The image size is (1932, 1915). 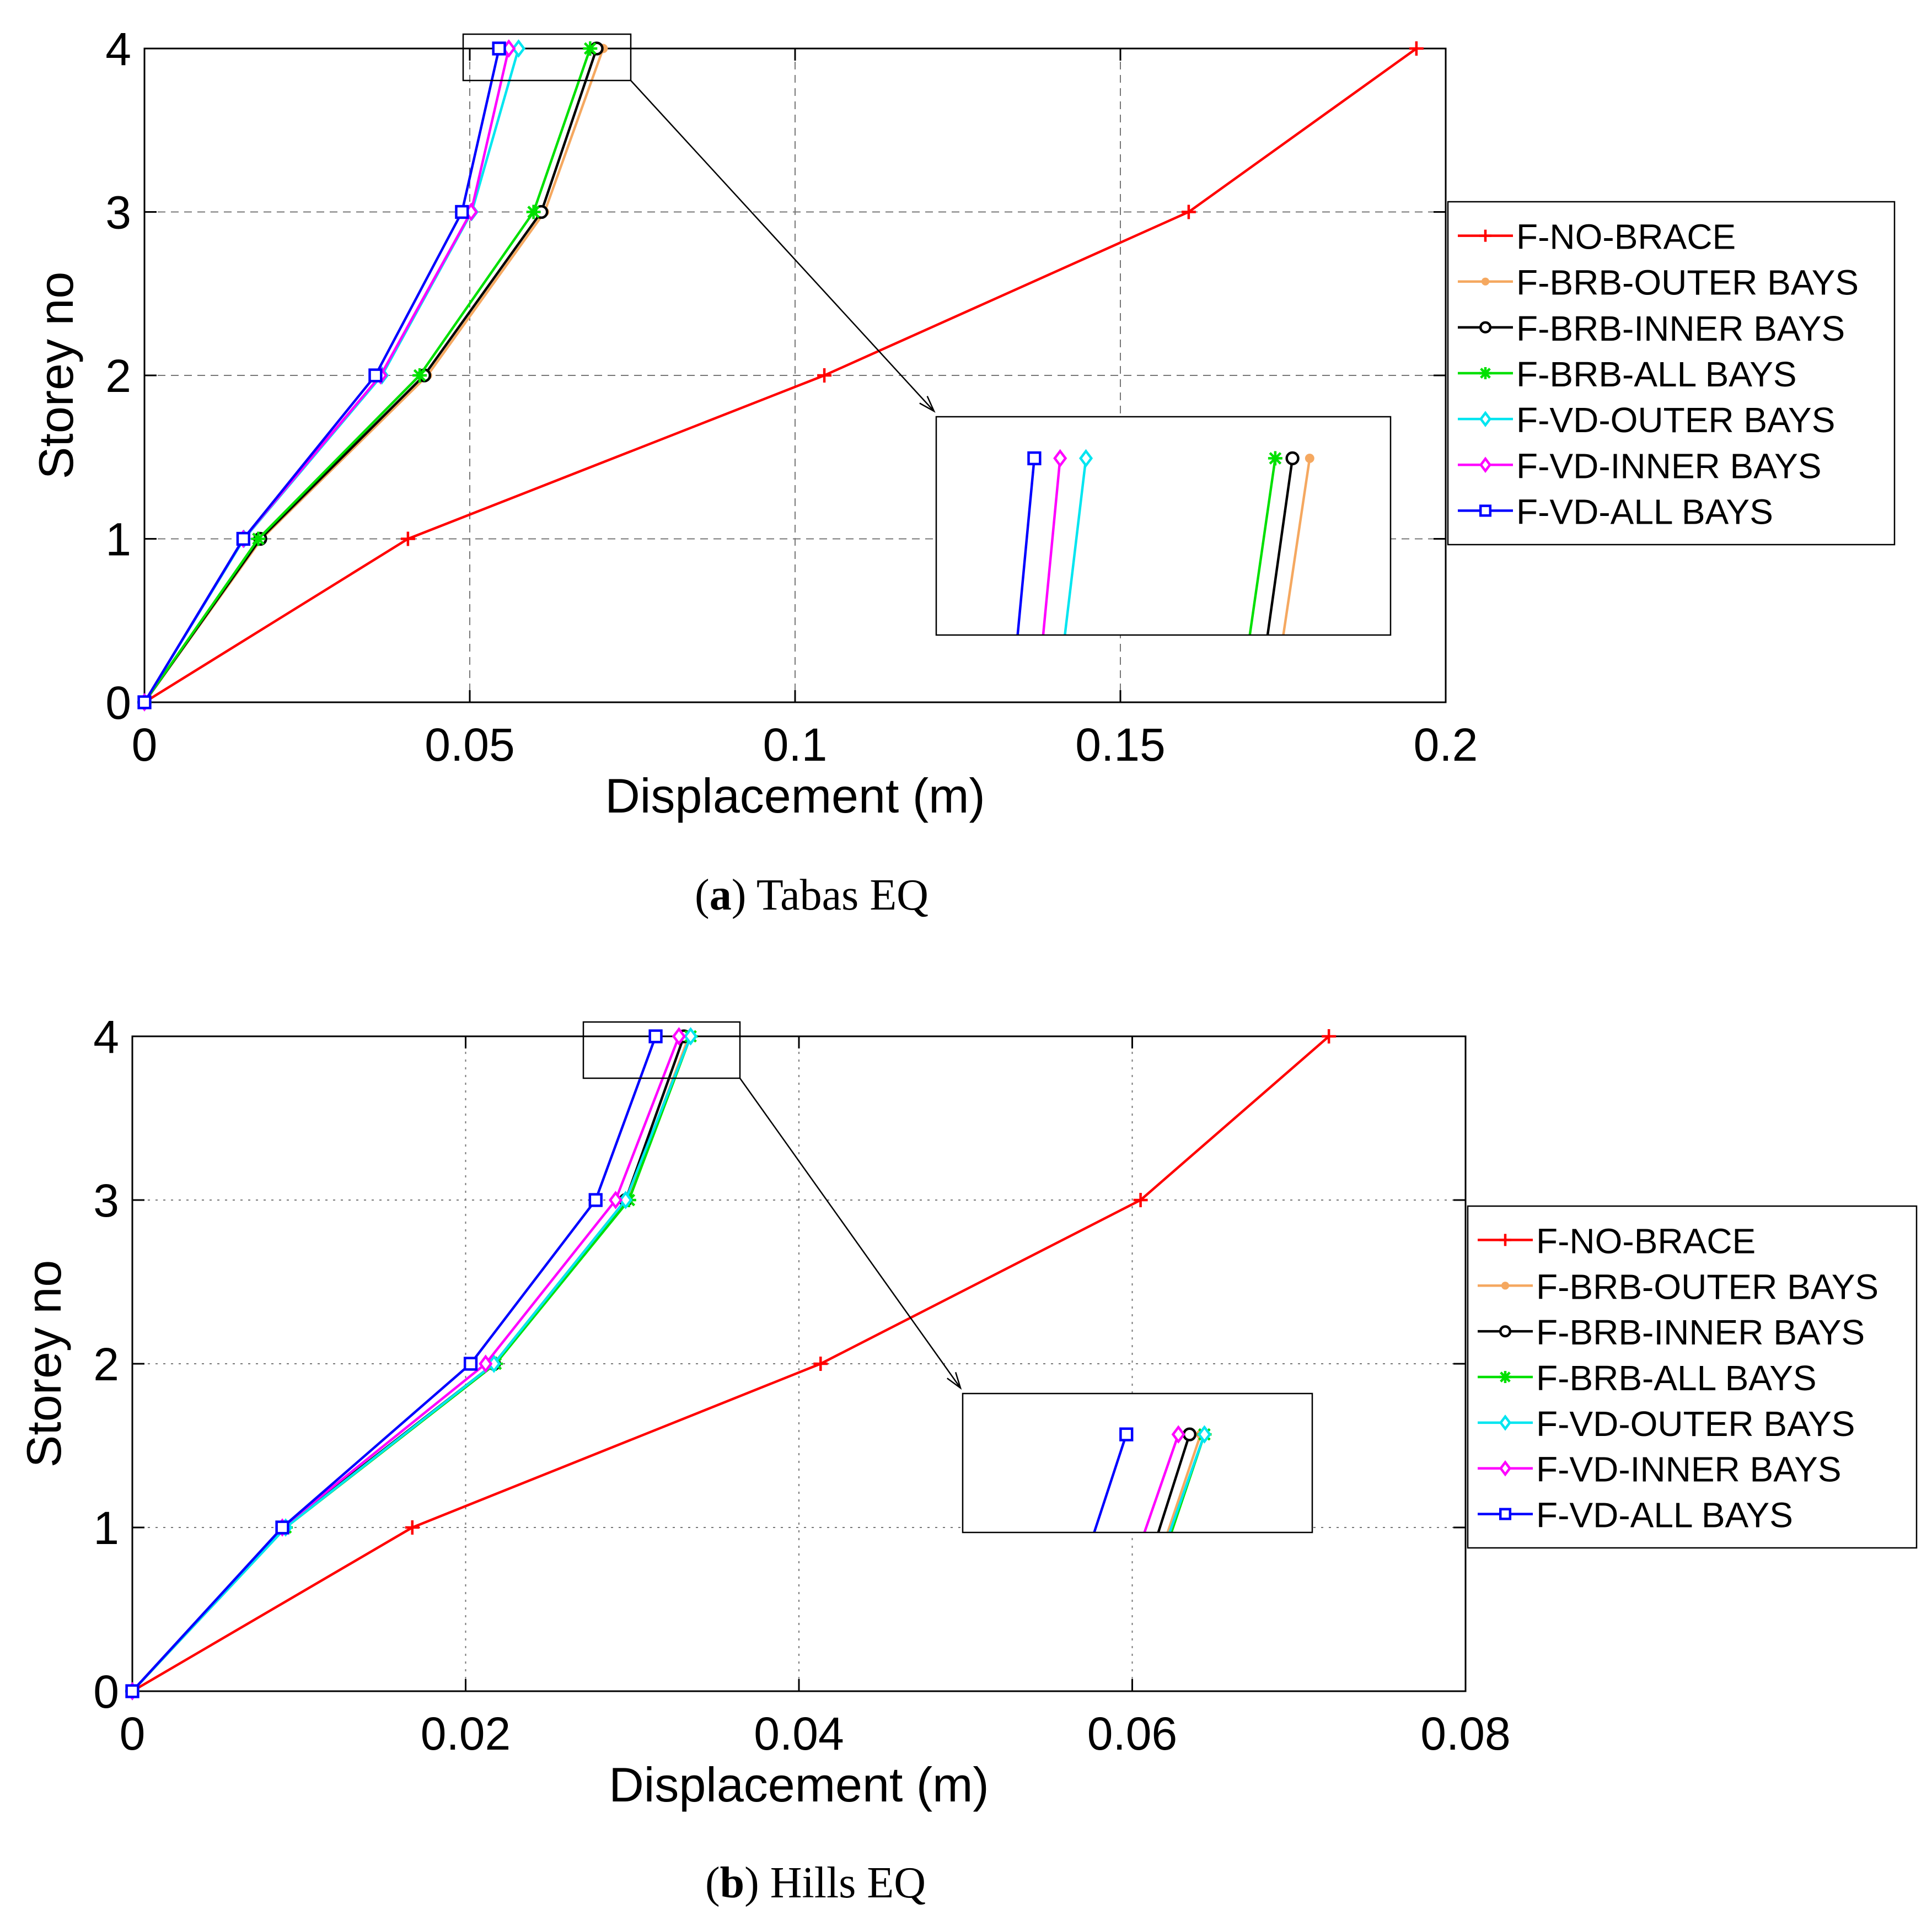 I want to click on subfigure-caption: (b) Hills EQ, so click(x=816, y=1883).